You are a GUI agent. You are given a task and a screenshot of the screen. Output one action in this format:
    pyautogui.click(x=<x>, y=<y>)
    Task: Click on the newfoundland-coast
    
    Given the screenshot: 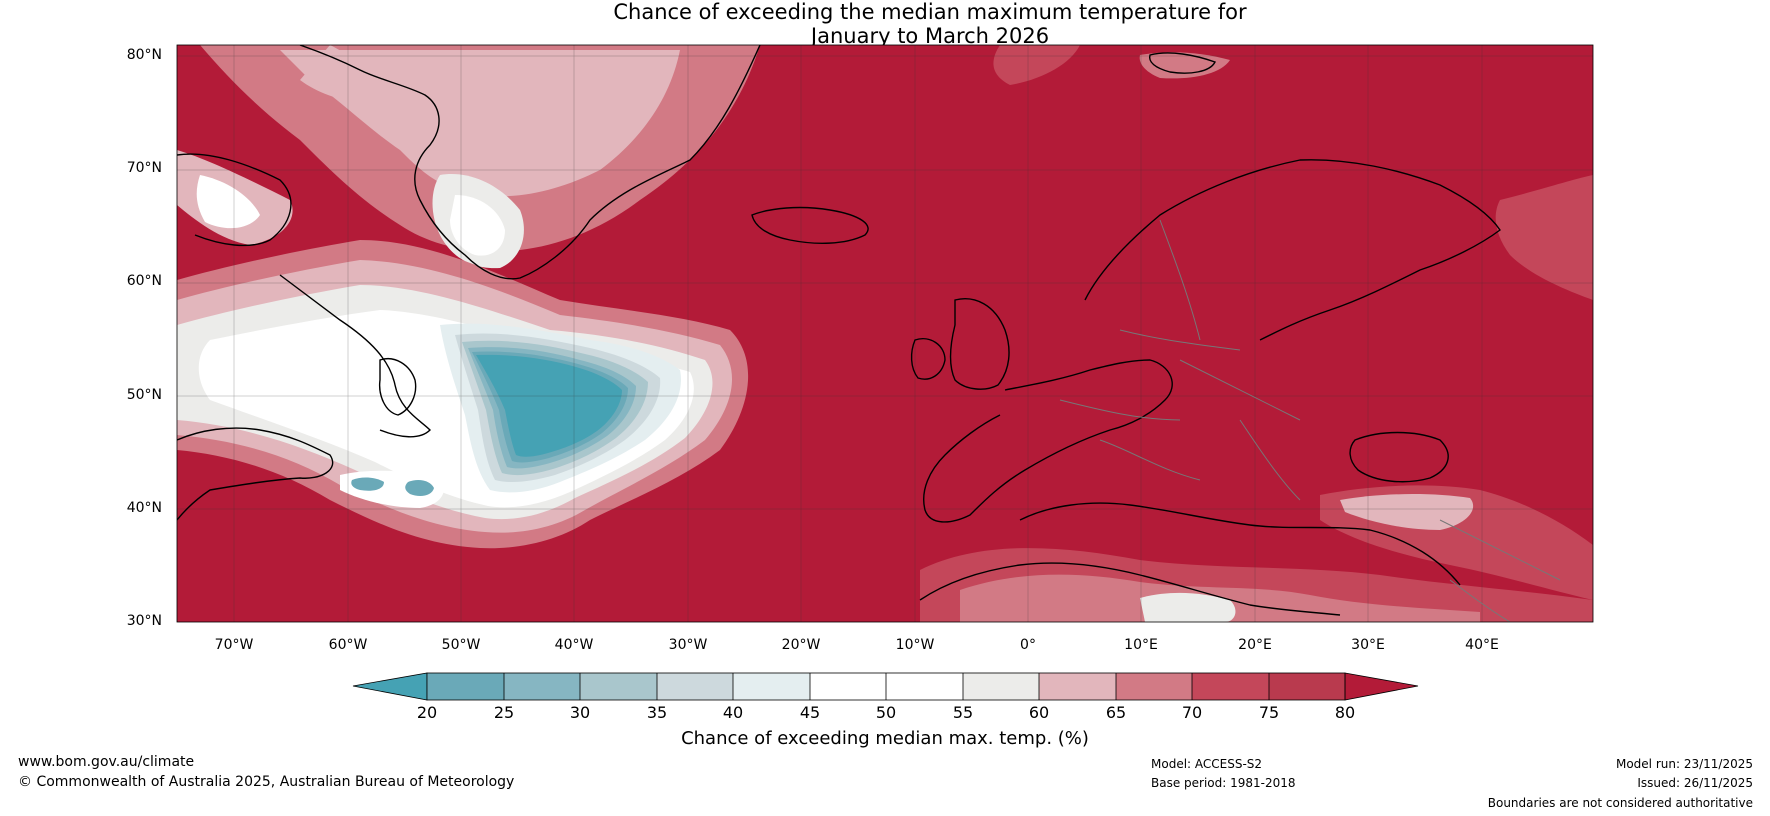 What is the action you would take?
    pyautogui.click(x=397, y=387)
    